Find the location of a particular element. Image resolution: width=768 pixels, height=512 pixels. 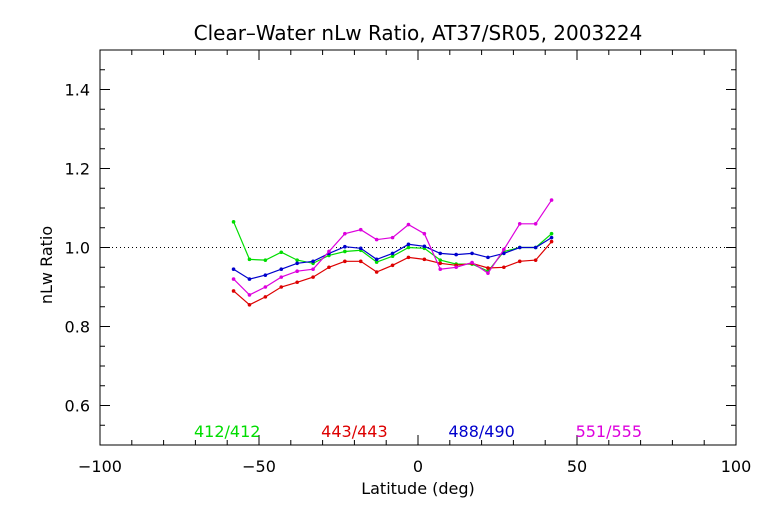

y-tick-label: 0.6 is located at coordinates (77, 406).